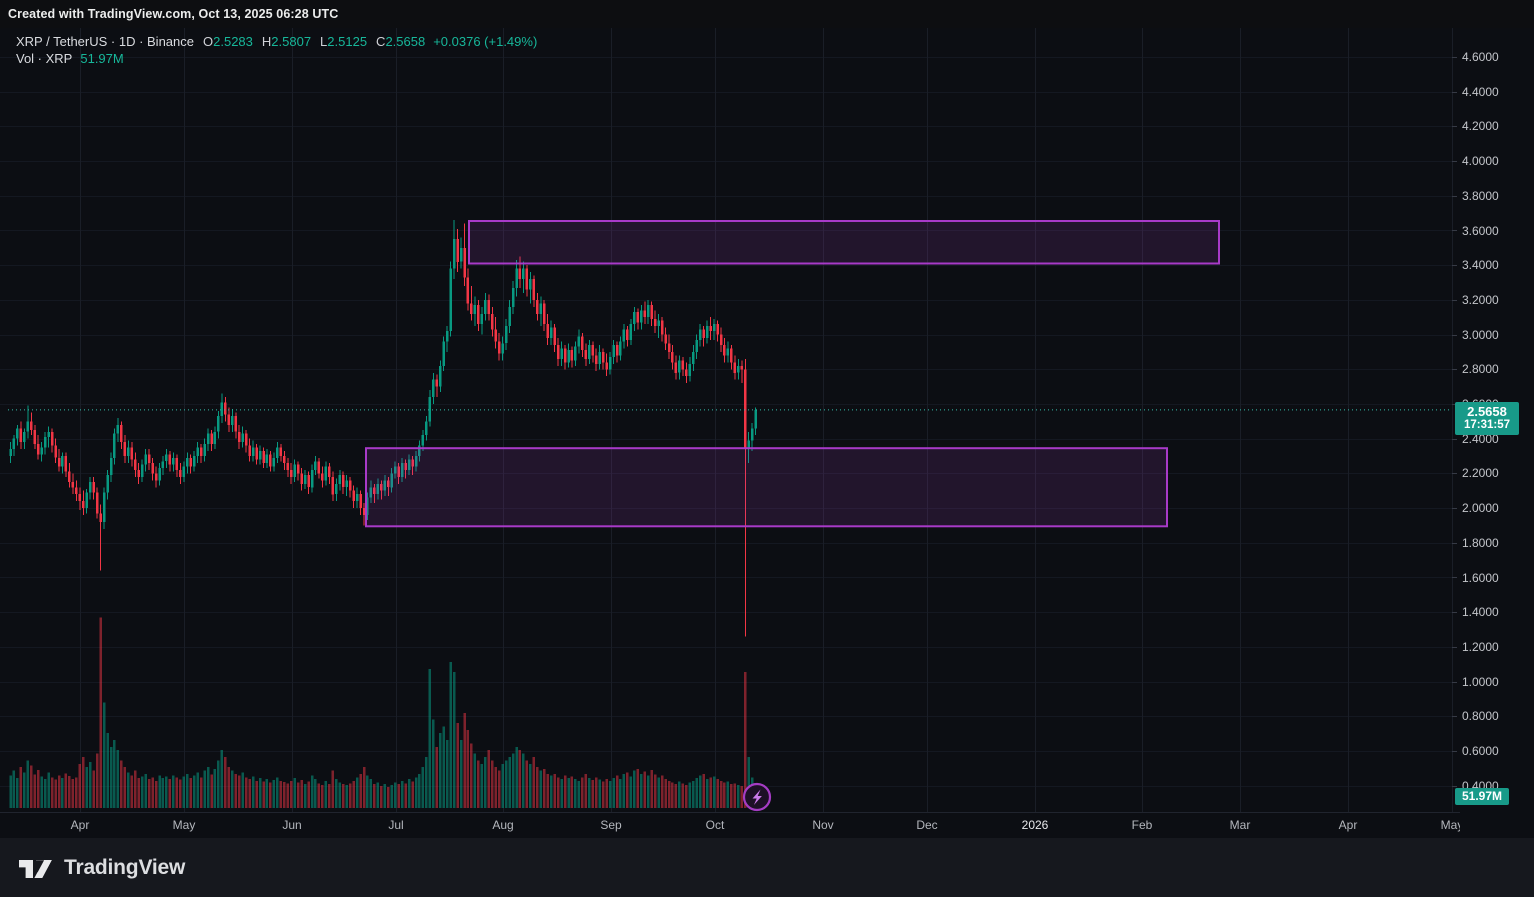 Image resolution: width=1534 pixels, height=897 pixels. Describe the element at coordinates (1142, 825) in the screenshot. I see `time-tick-label: Feb` at that location.